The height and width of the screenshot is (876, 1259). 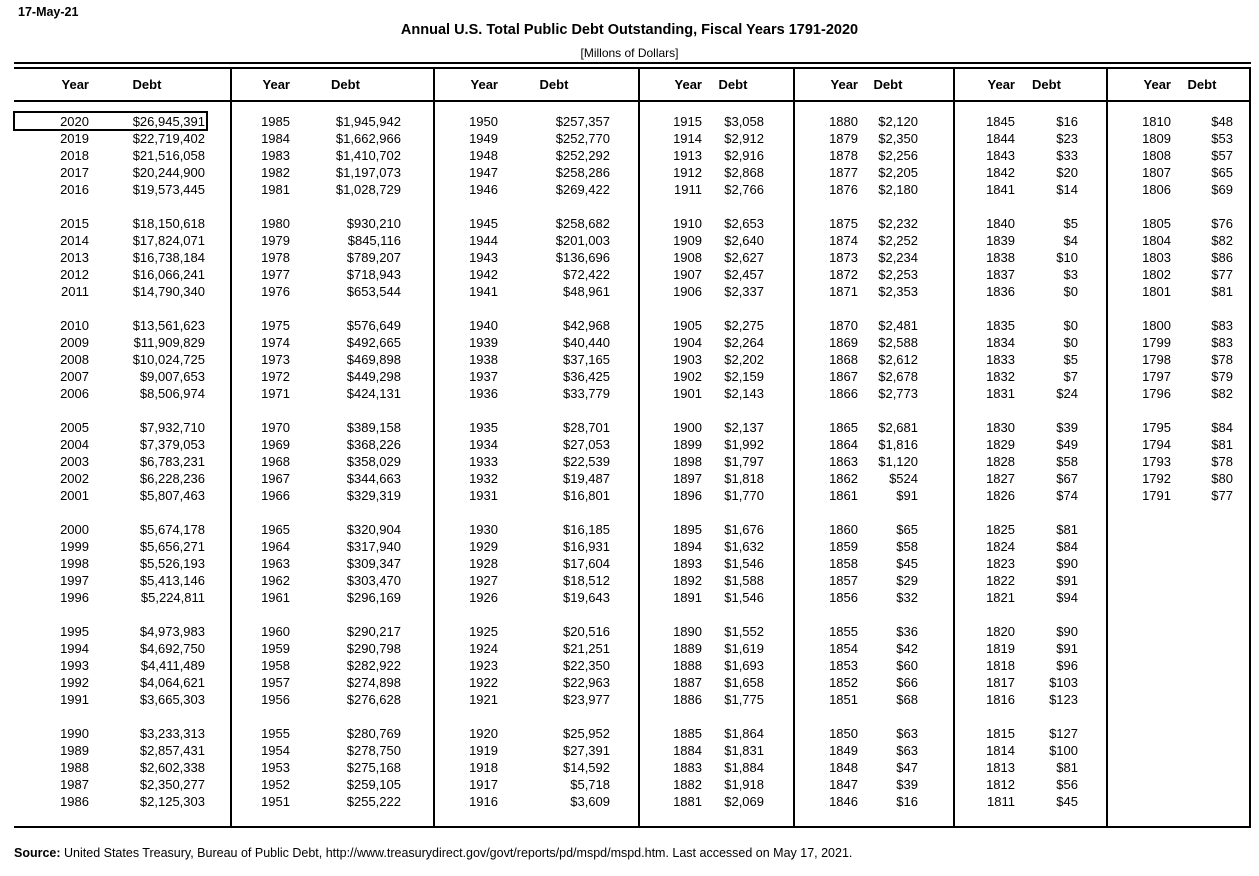 I want to click on year-cell: 1842, so click(x=1000, y=172).